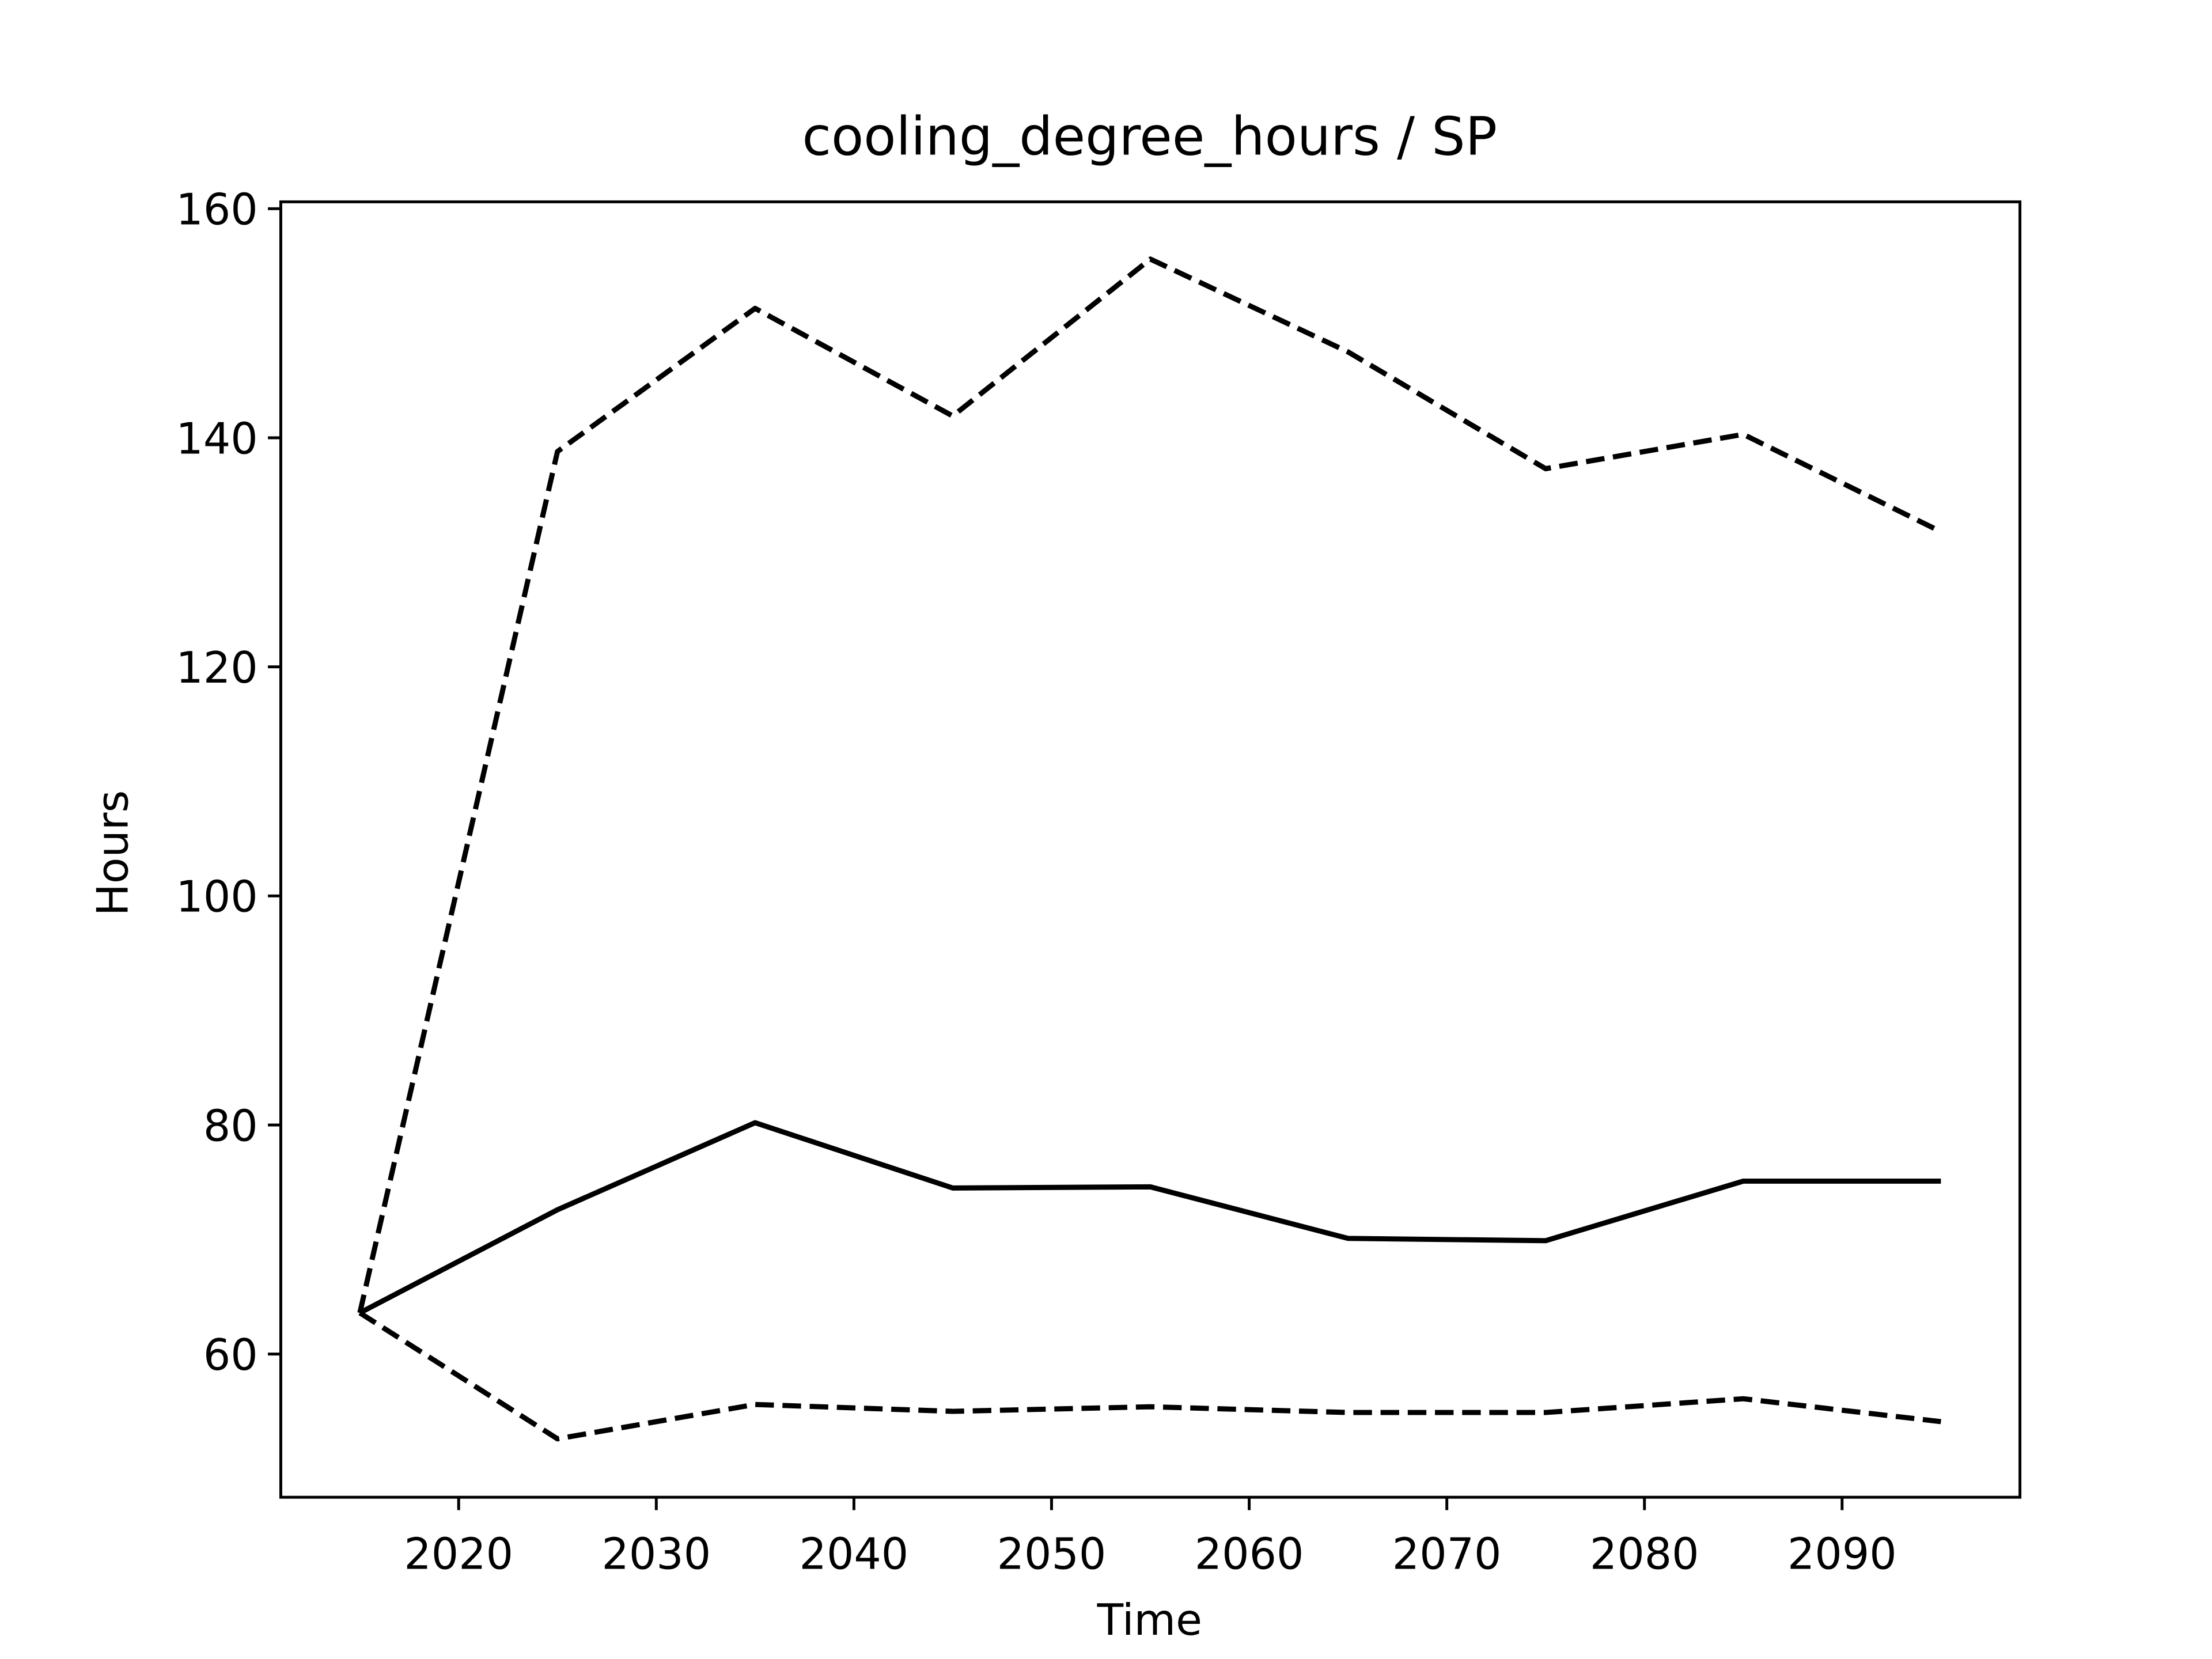 The width and height of the screenshot is (2212, 1659). Describe the element at coordinates (216, 439) in the screenshot. I see `y-tick-label: 140` at that location.